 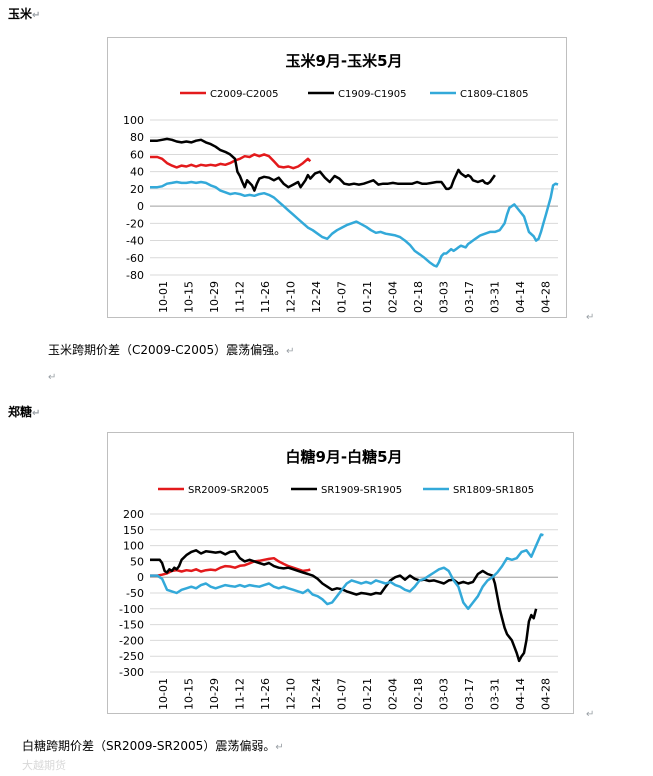 What do you see at coordinates (133, 530) in the screenshot?
I see `y-tick-label: 150` at bounding box center [133, 530].